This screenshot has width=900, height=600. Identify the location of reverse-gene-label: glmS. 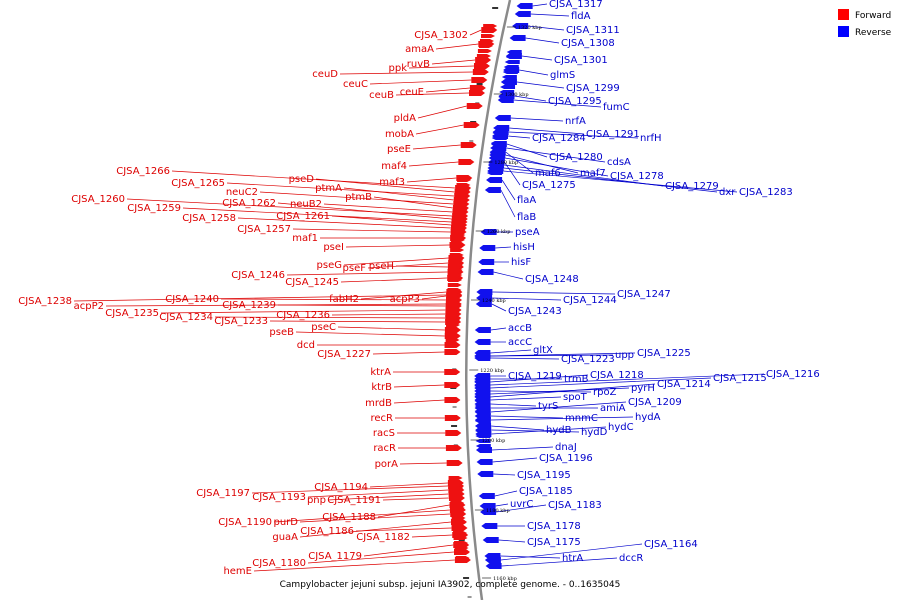
(562, 75).